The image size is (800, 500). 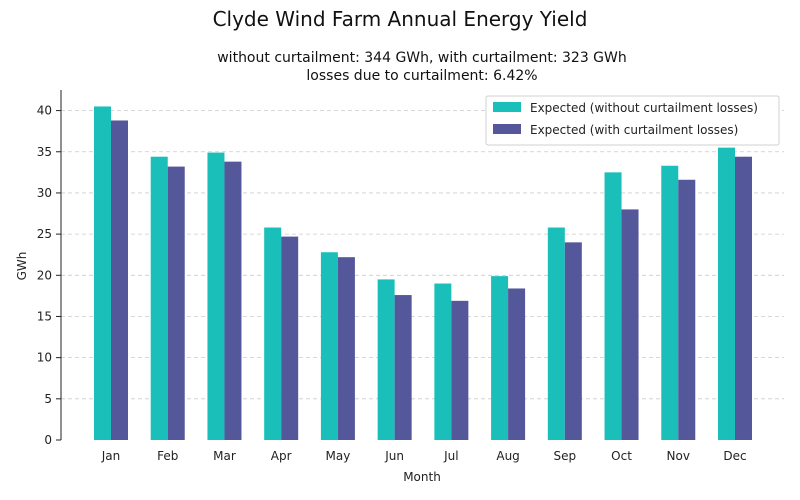 What do you see at coordinates (613, 306) in the screenshot?
I see `bar-without-oct` at bounding box center [613, 306].